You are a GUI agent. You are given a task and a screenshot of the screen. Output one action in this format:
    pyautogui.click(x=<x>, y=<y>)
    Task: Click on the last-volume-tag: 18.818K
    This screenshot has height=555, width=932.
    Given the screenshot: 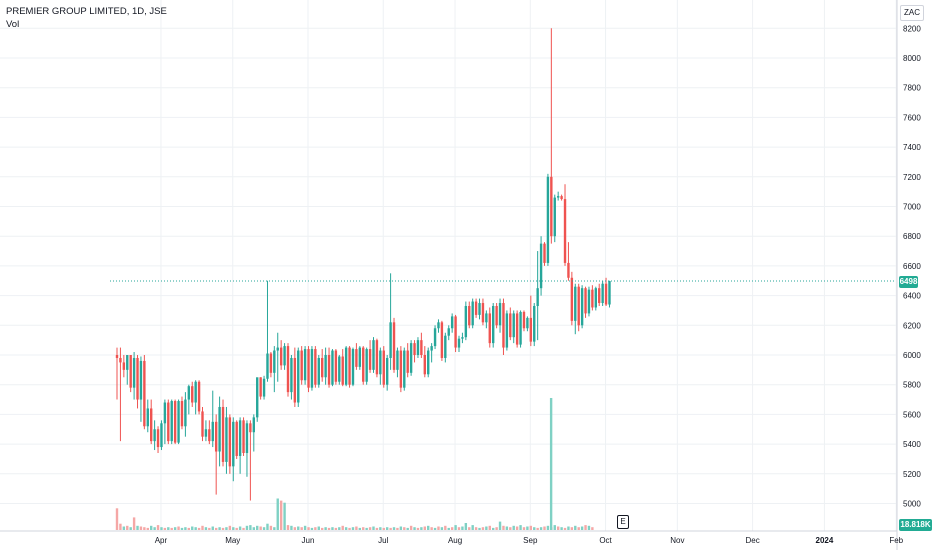 What is the action you would take?
    pyautogui.click(x=915, y=525)
    